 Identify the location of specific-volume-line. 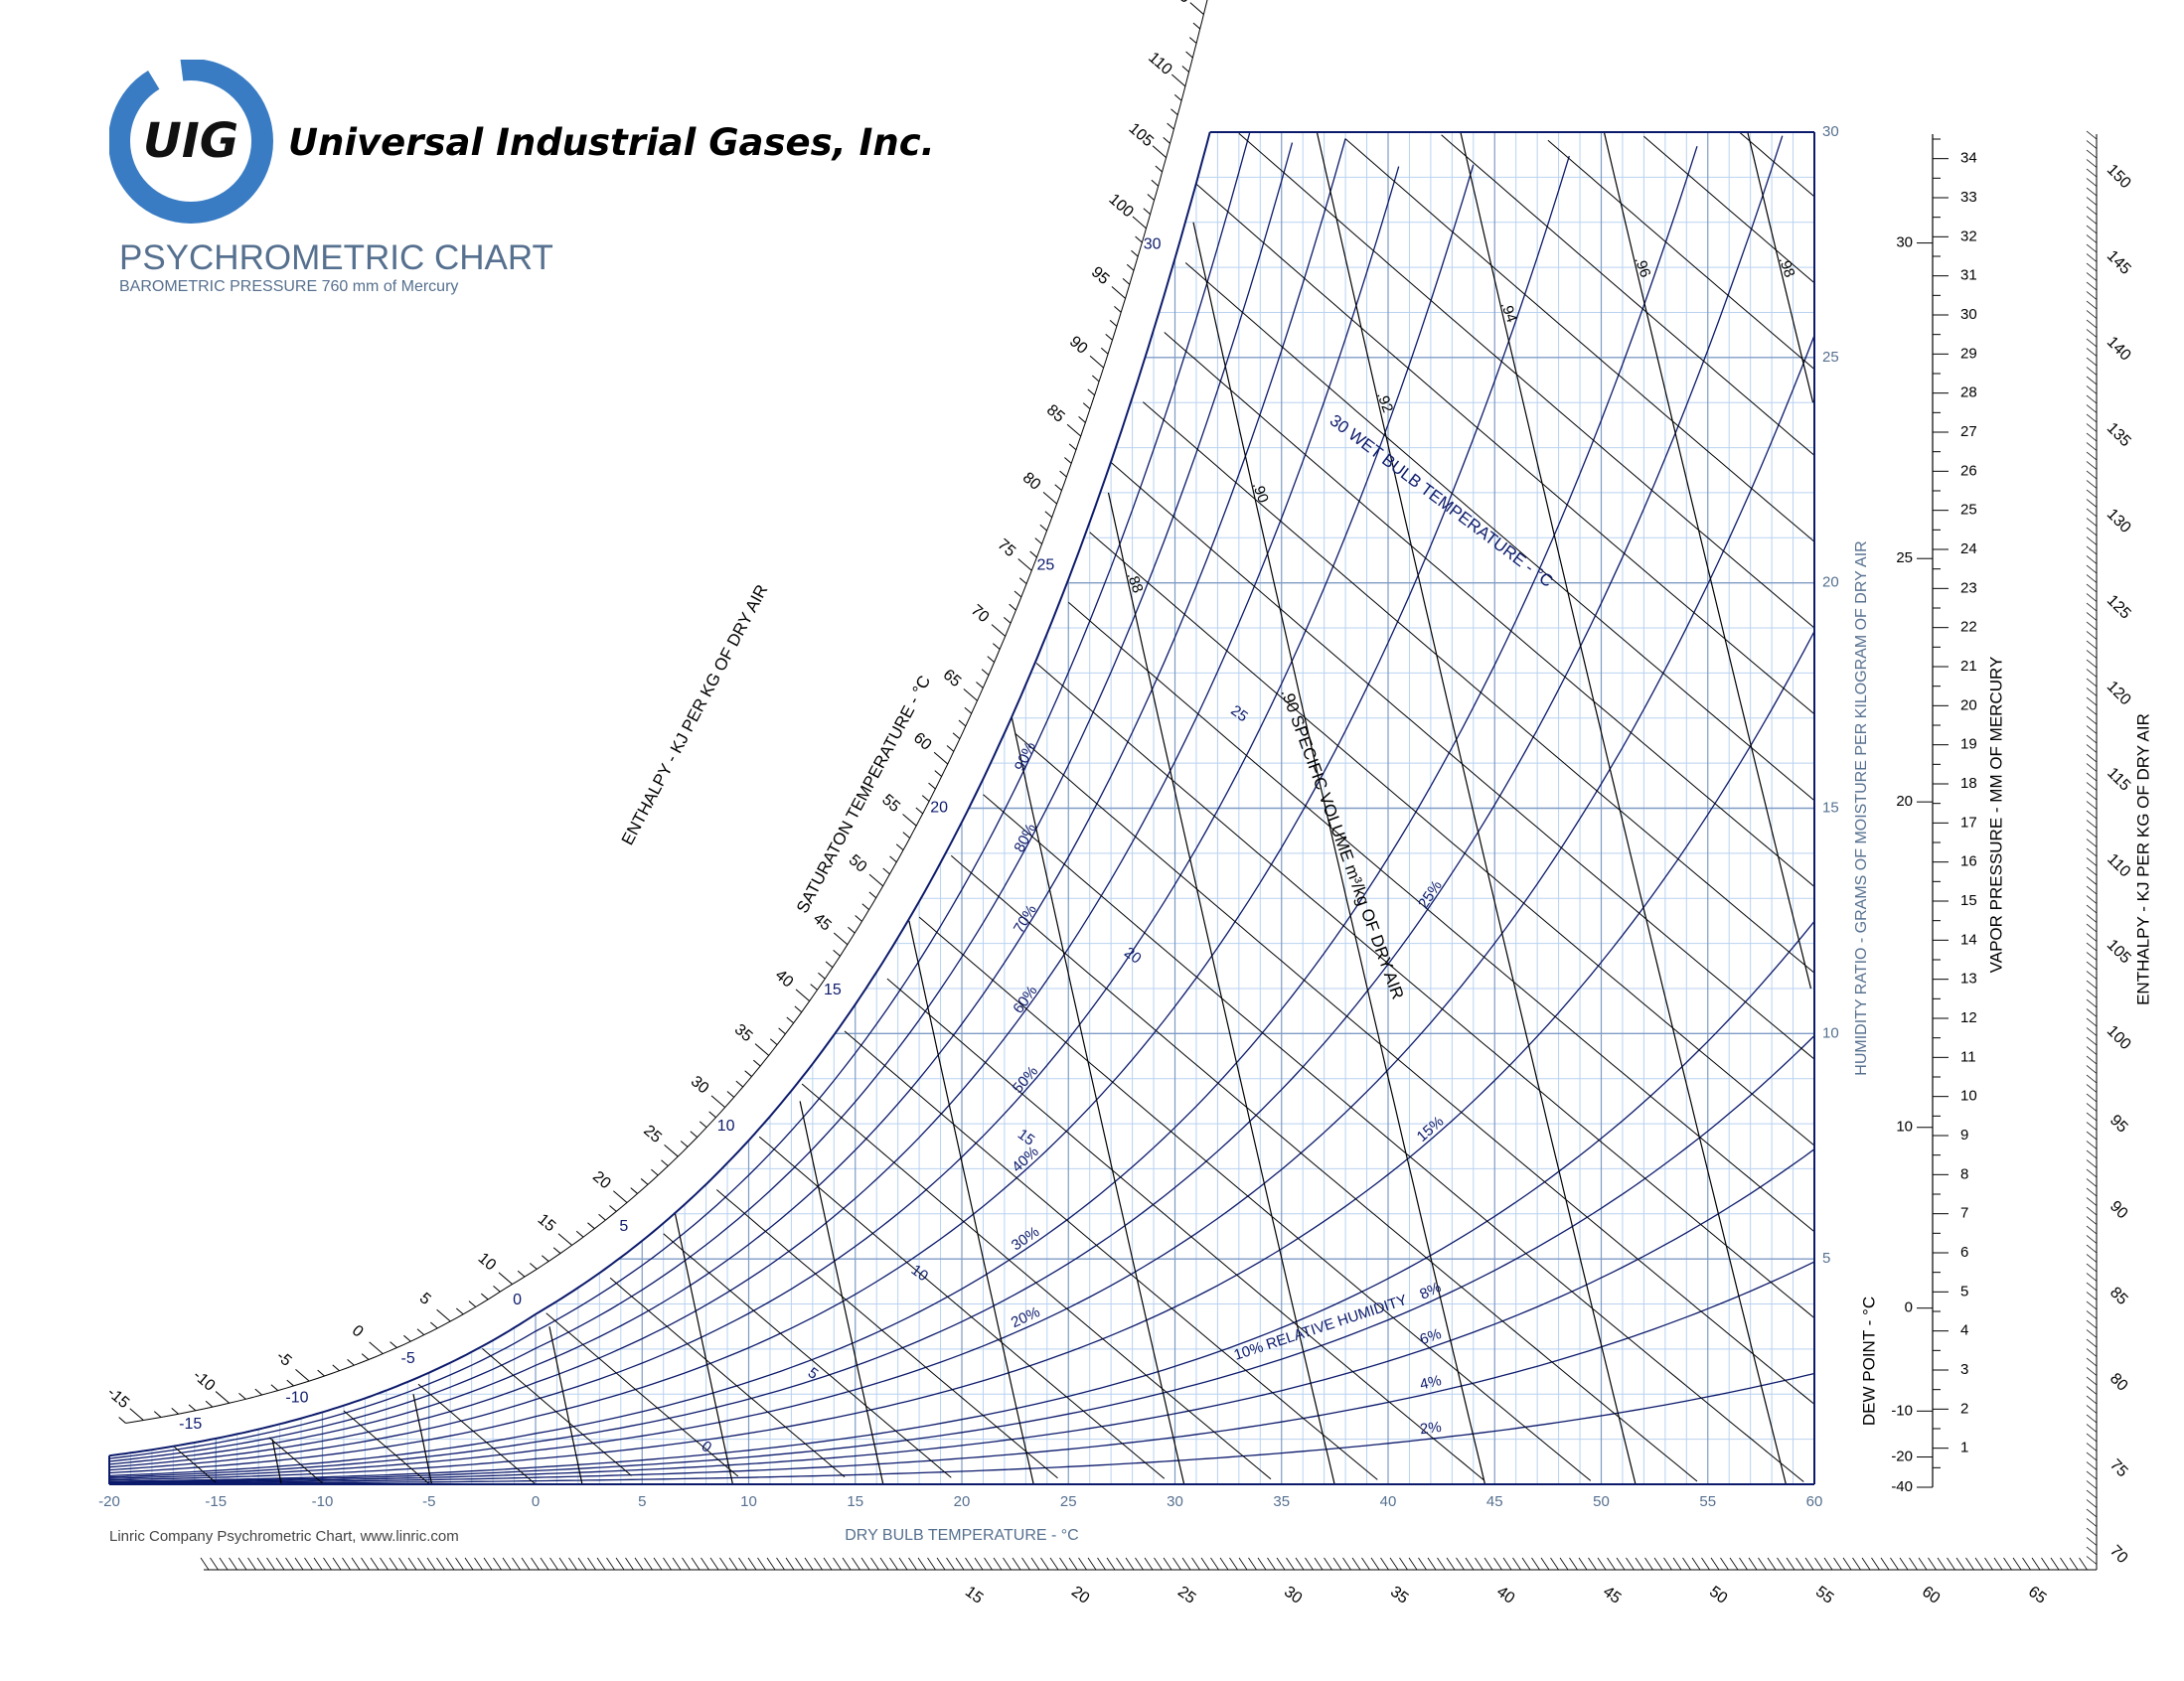
(1780, 267).